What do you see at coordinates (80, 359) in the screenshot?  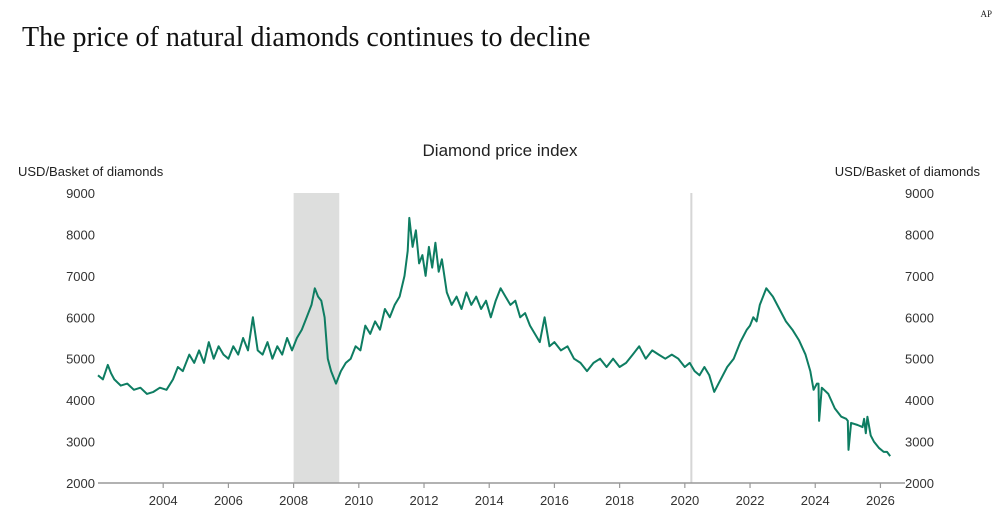 I see `y-tick-label-left: 5000` at bounding box center [80, 359].